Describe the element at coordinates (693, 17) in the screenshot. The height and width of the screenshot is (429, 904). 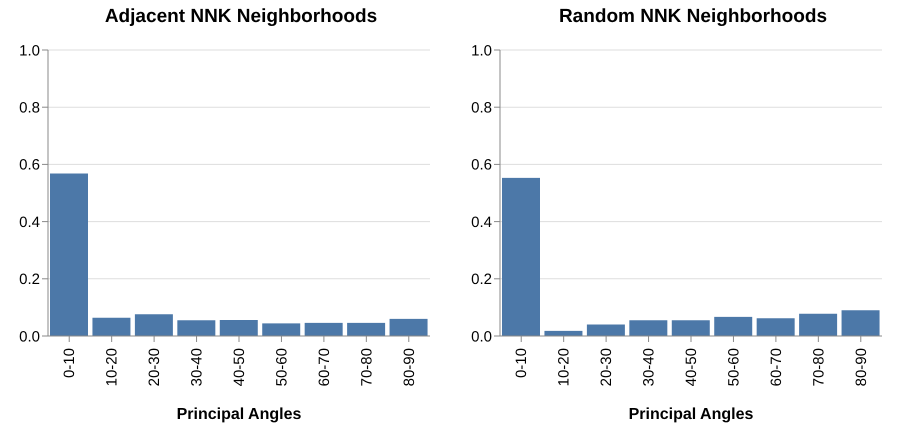
I see `chart-title: Random NNK Neighborhoods` at that location.